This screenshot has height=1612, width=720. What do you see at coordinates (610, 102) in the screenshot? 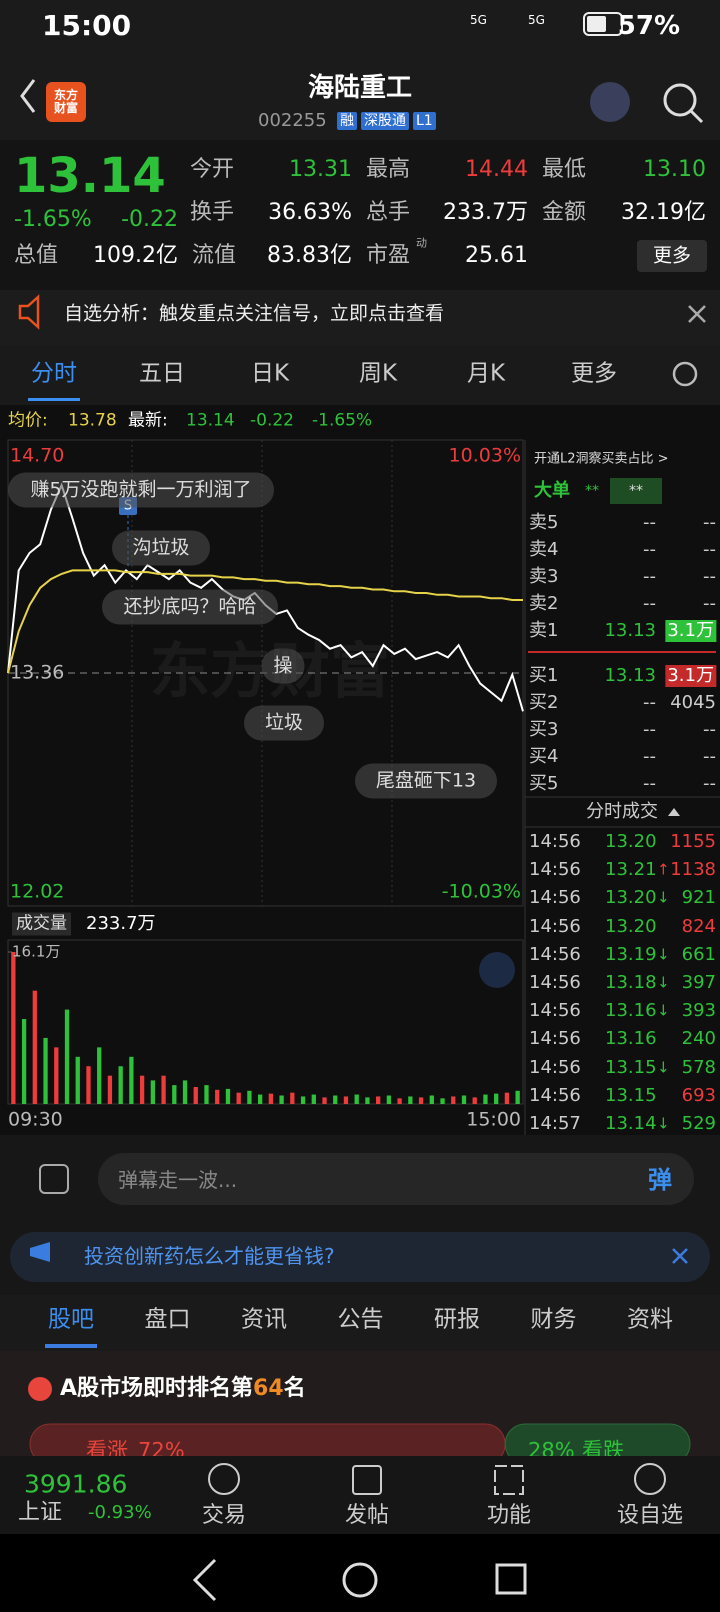
I see `robot-avatar` at bounding box center [610, 102].